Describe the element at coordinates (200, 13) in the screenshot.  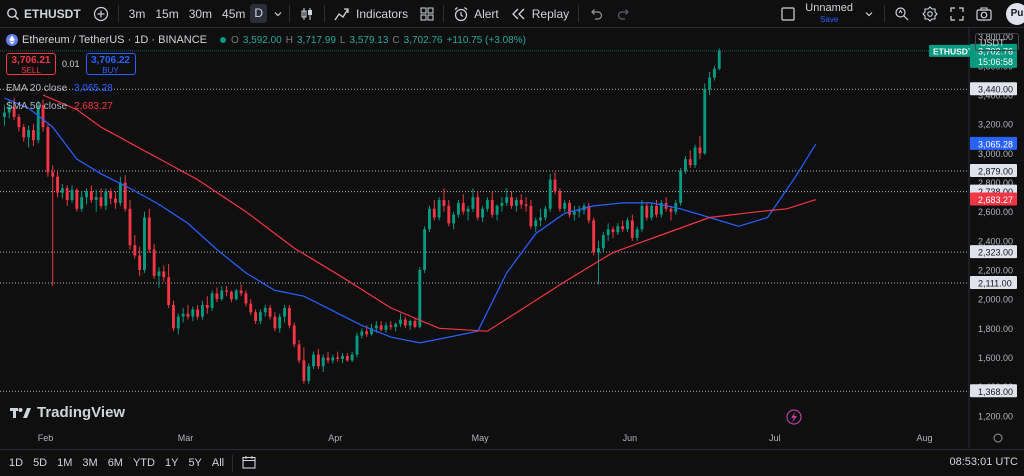
I see `interval-30m: 30m` at that location.